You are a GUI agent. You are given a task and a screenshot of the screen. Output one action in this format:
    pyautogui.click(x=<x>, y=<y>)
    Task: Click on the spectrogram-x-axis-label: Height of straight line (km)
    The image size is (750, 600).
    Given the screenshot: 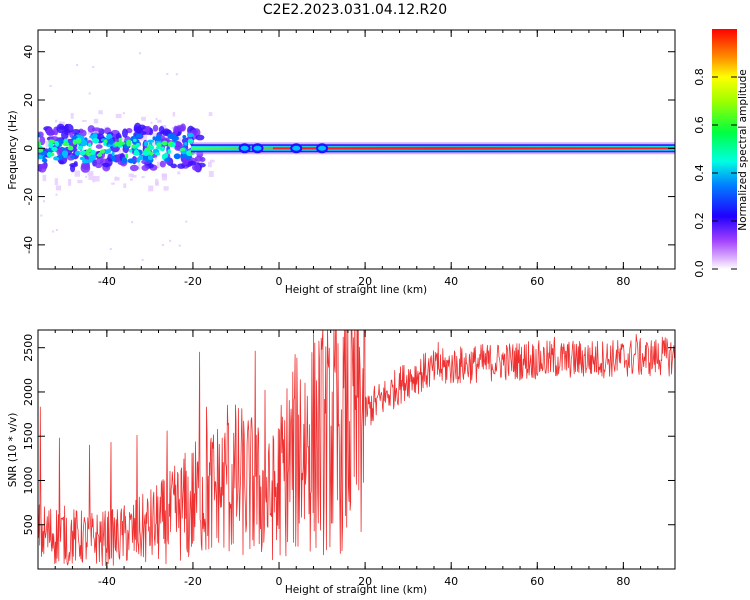 What is the action you would take?
    pyautogui.click(x=356, y=290)
    